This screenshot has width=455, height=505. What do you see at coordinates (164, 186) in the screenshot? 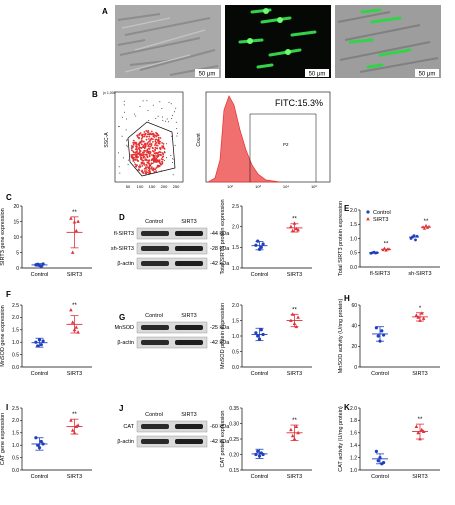
I see `x-tick-label: 200` at bounding box center [164, 186].